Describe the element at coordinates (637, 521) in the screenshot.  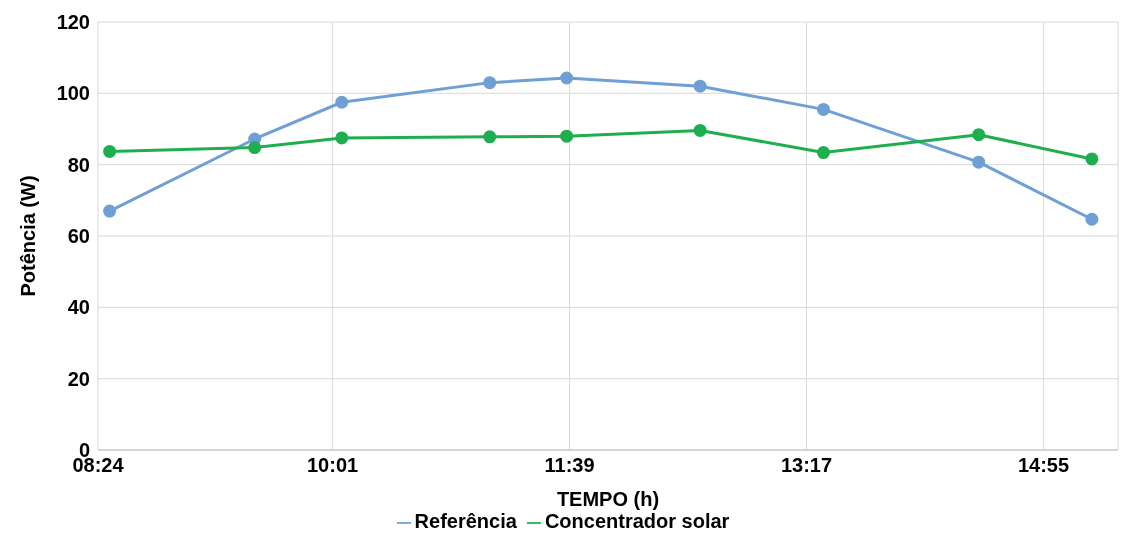
I see `legend-label: Concentrador solar` at that location.